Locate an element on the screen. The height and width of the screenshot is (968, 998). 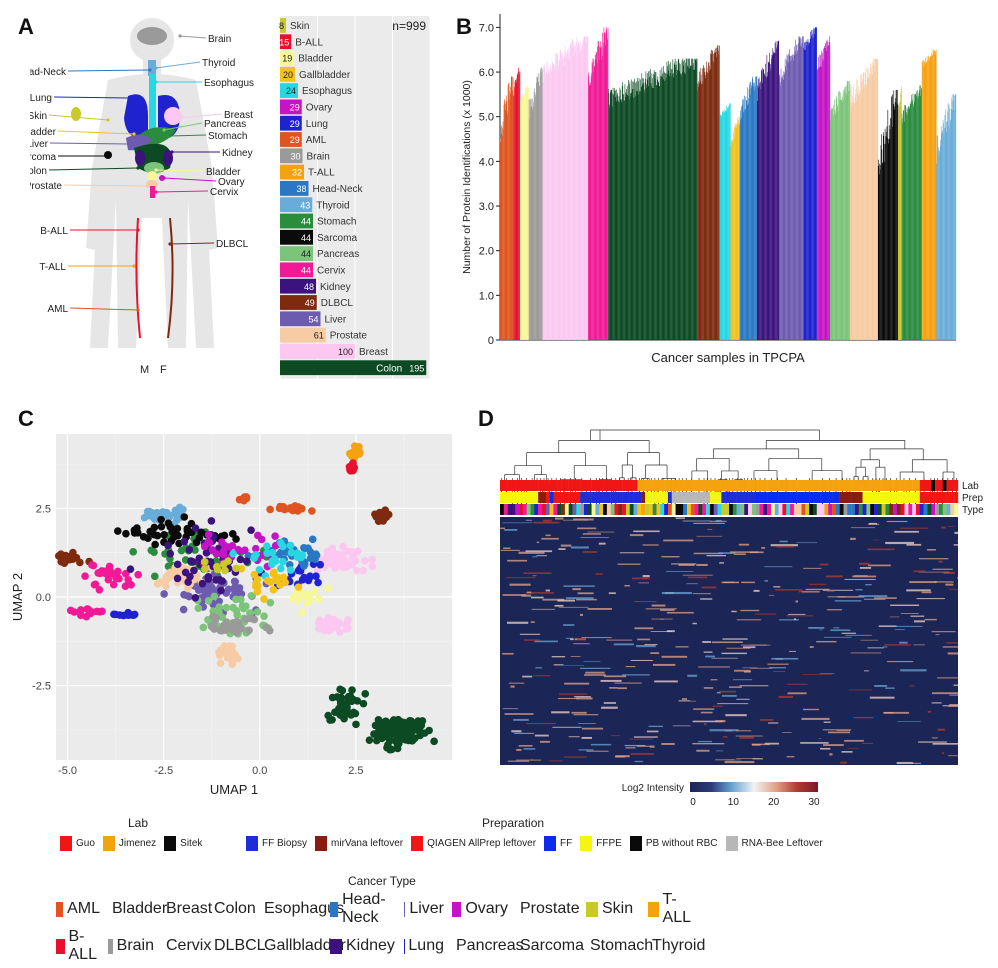
organ-label-brain: Brain is located at coordinates (219, 39).